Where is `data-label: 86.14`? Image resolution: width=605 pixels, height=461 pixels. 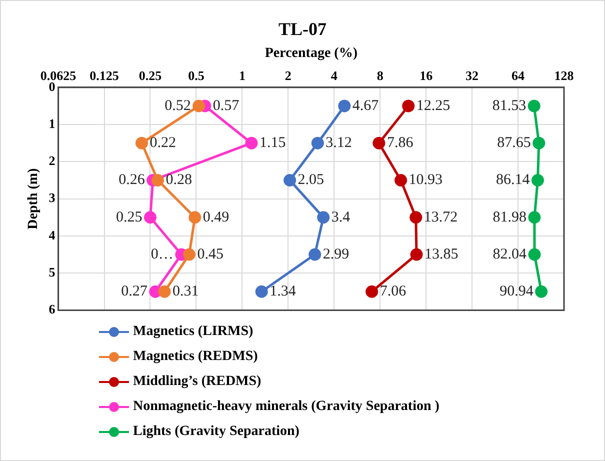
data-label: 86.14 is located at coordinates (513, 180).